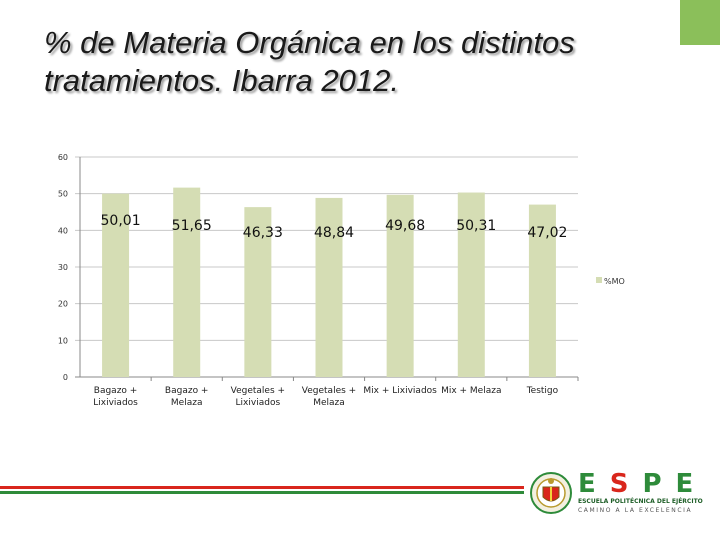 The width and height of the screenshot is (720, 540). What do you see at coordinates (551, 493) in the screenshot?
I see `espe-seal-icon` at bounding box center [551, 493].